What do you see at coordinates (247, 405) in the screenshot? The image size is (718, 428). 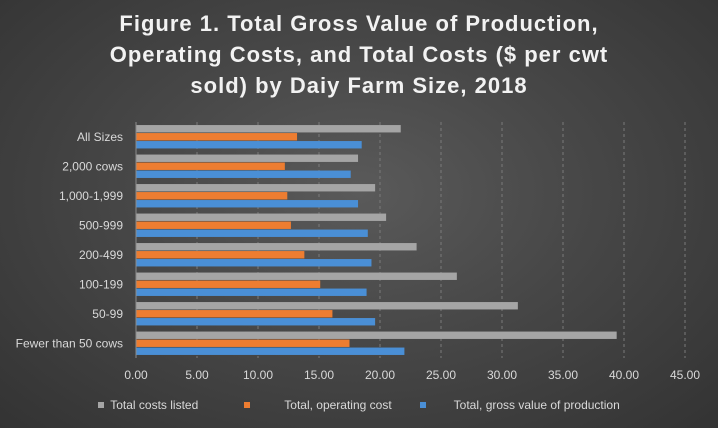 I see `legend-swatch-operating-cost` at bounding box center [247, 405].